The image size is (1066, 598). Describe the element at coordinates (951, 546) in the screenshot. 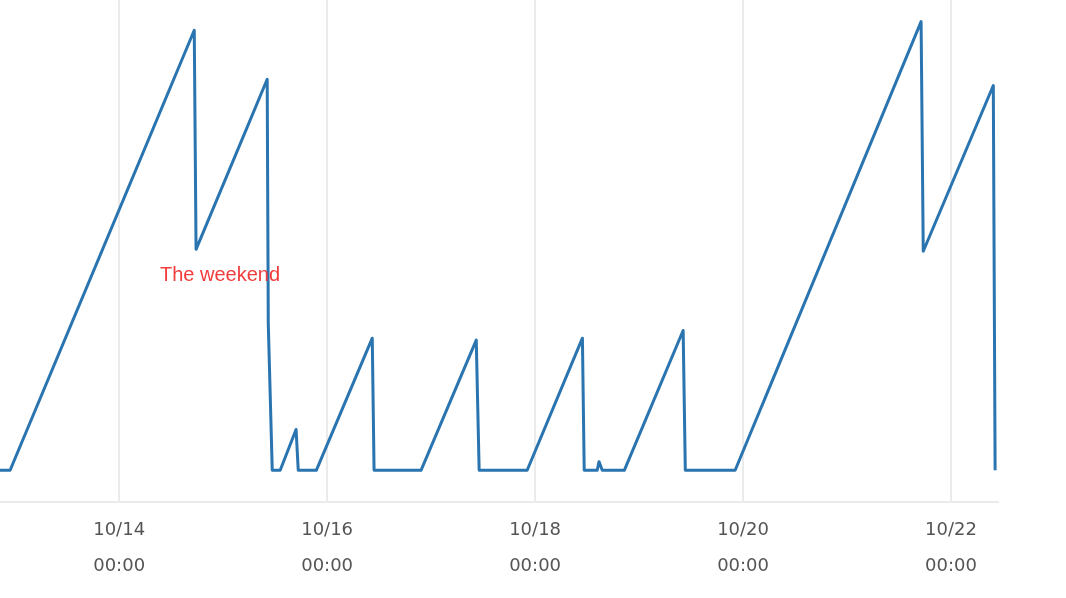

I see `x-tick-label: 10/22 00:00` at that location.